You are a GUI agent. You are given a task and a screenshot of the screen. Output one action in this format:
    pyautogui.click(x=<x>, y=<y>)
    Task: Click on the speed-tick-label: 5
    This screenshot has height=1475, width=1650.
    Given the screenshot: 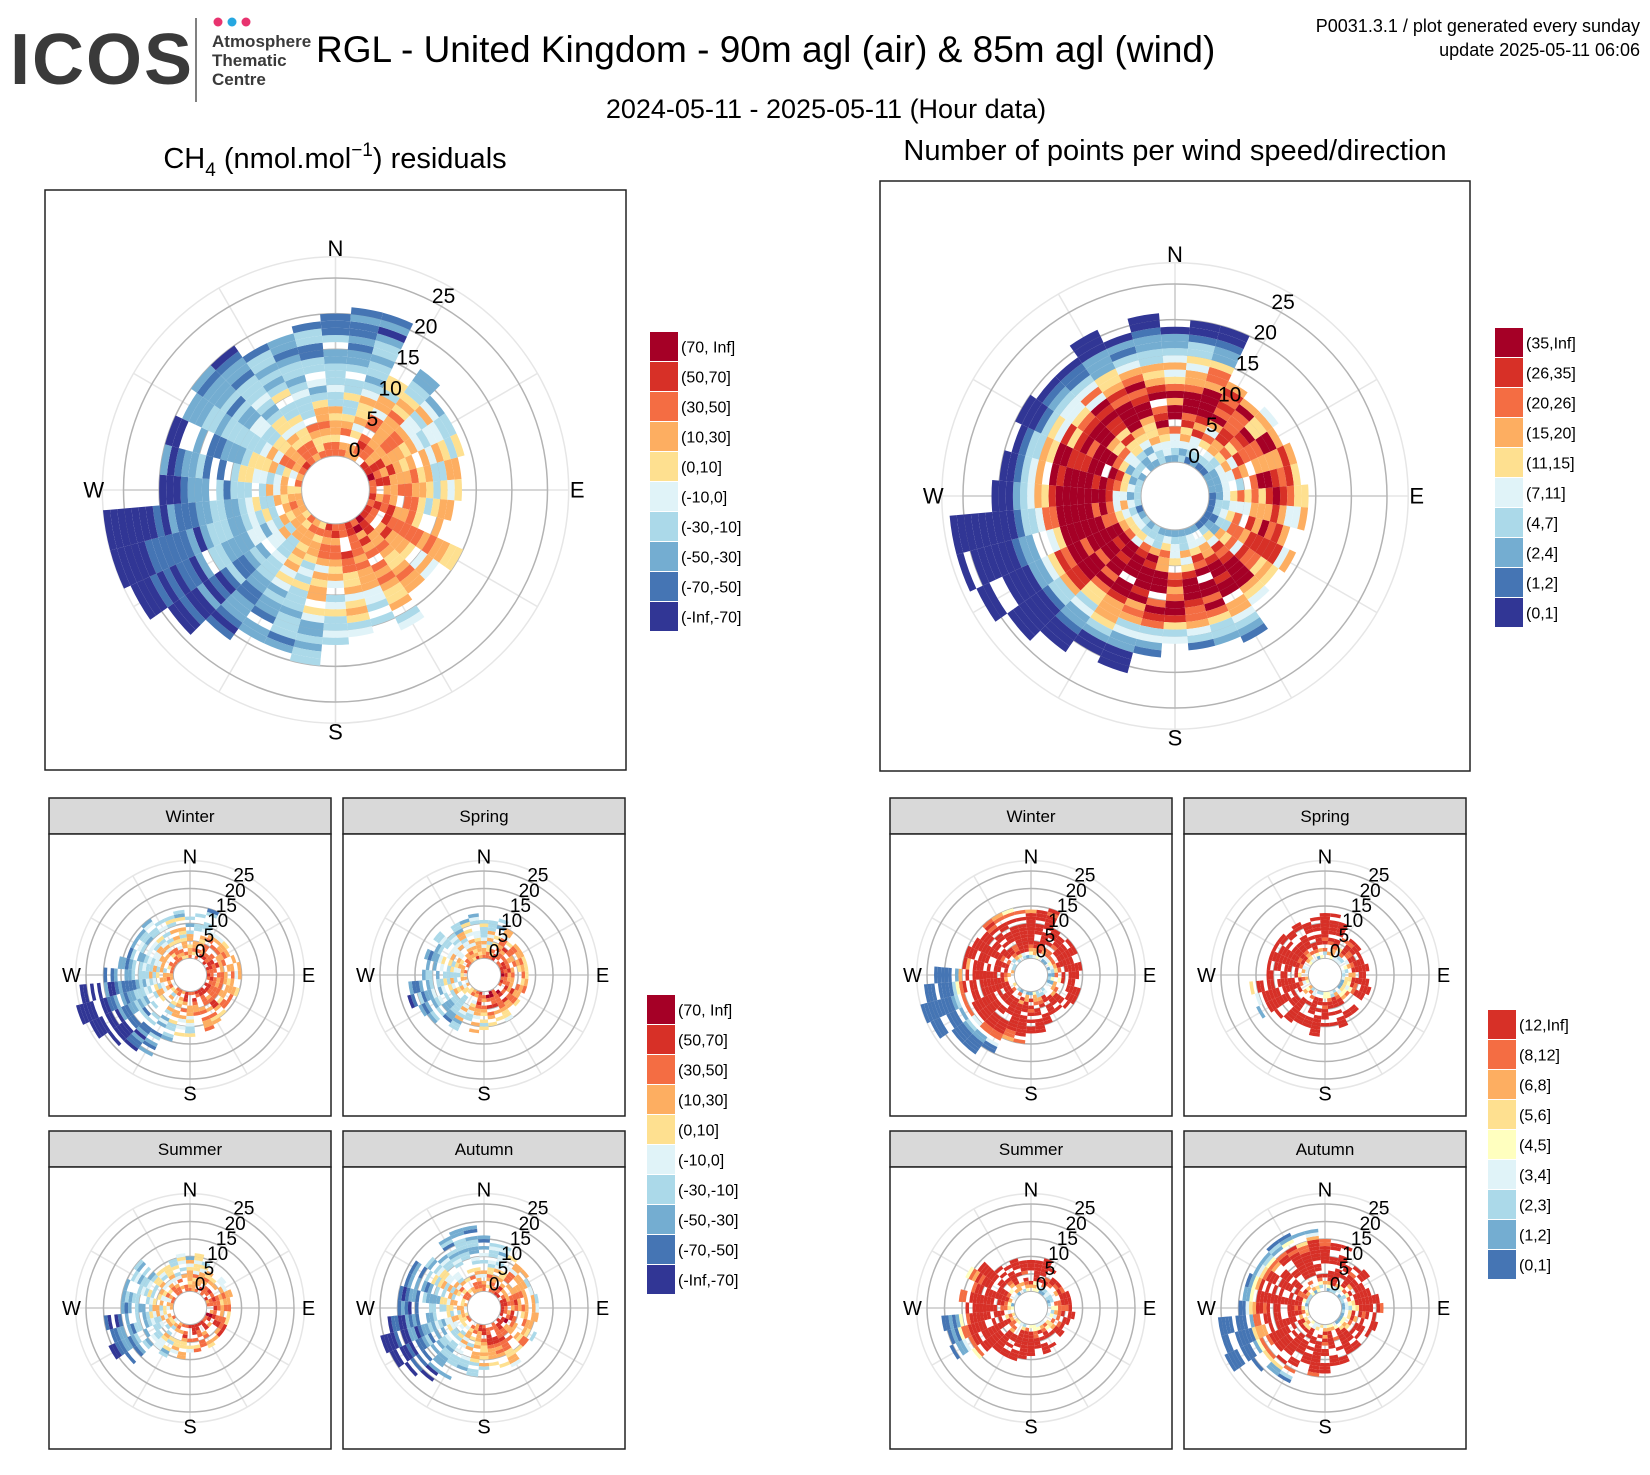 What is the action you would take?
    pyautogui.click(x=209, y=936)
    